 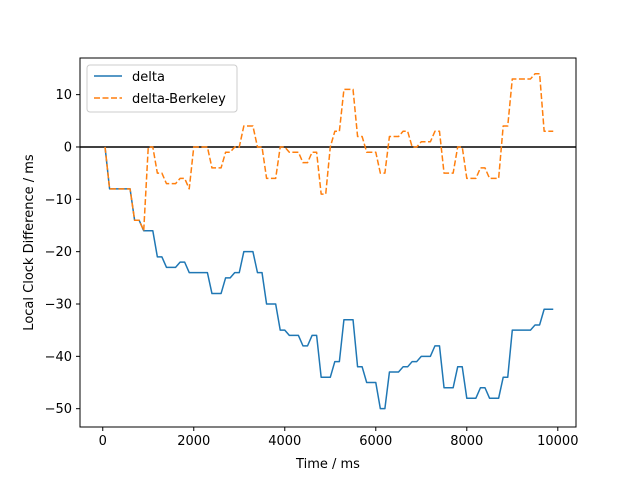 What do you see at coordinates (58, 409) in the screenshot?
I see `y-tick-label: −50` at bounding box center [58, 409].